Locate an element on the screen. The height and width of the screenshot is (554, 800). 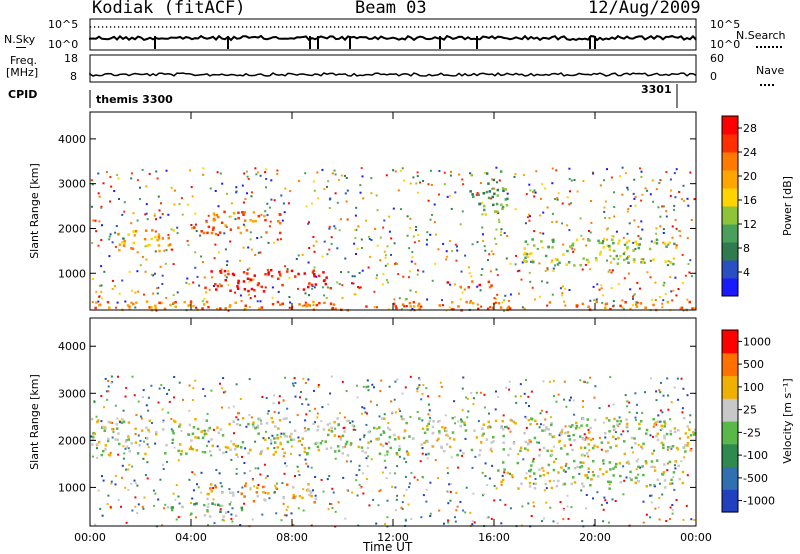
x-tick-label: 20:00 is located at coordinates (595, 537).